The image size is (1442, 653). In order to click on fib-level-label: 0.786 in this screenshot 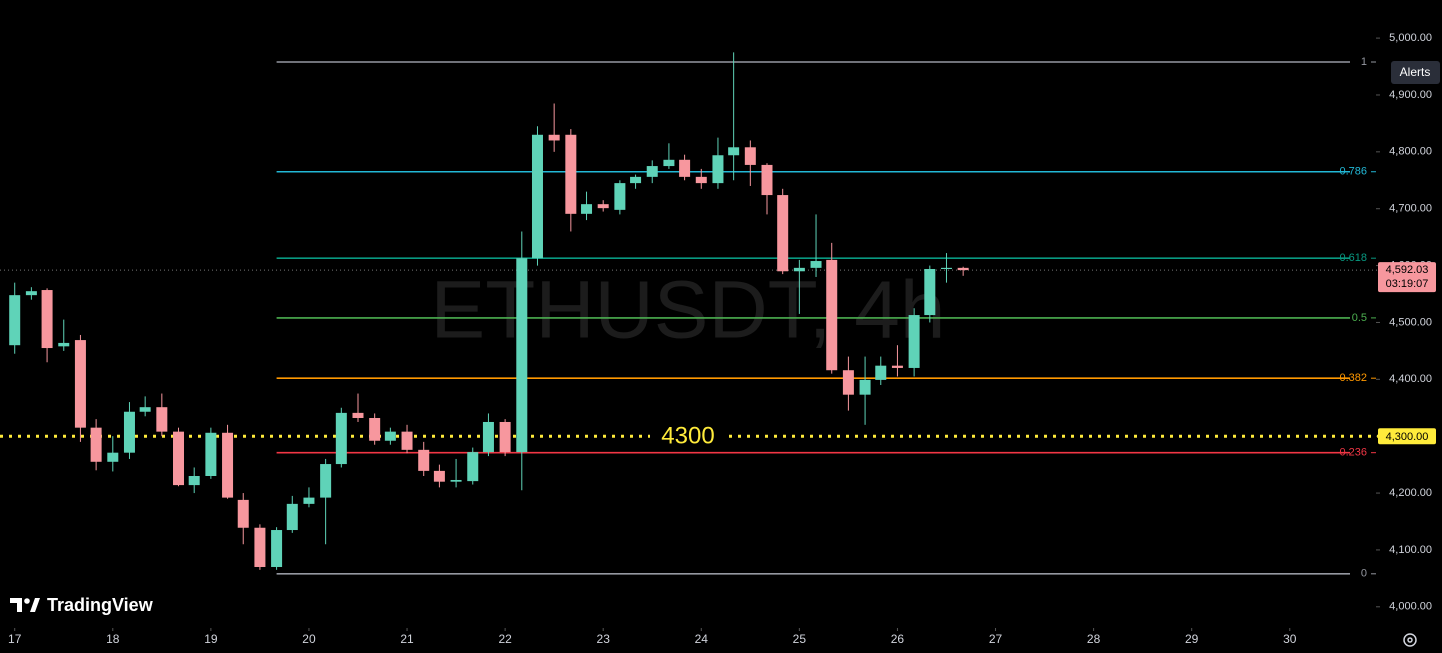, I will do `click(1353, 172)`.